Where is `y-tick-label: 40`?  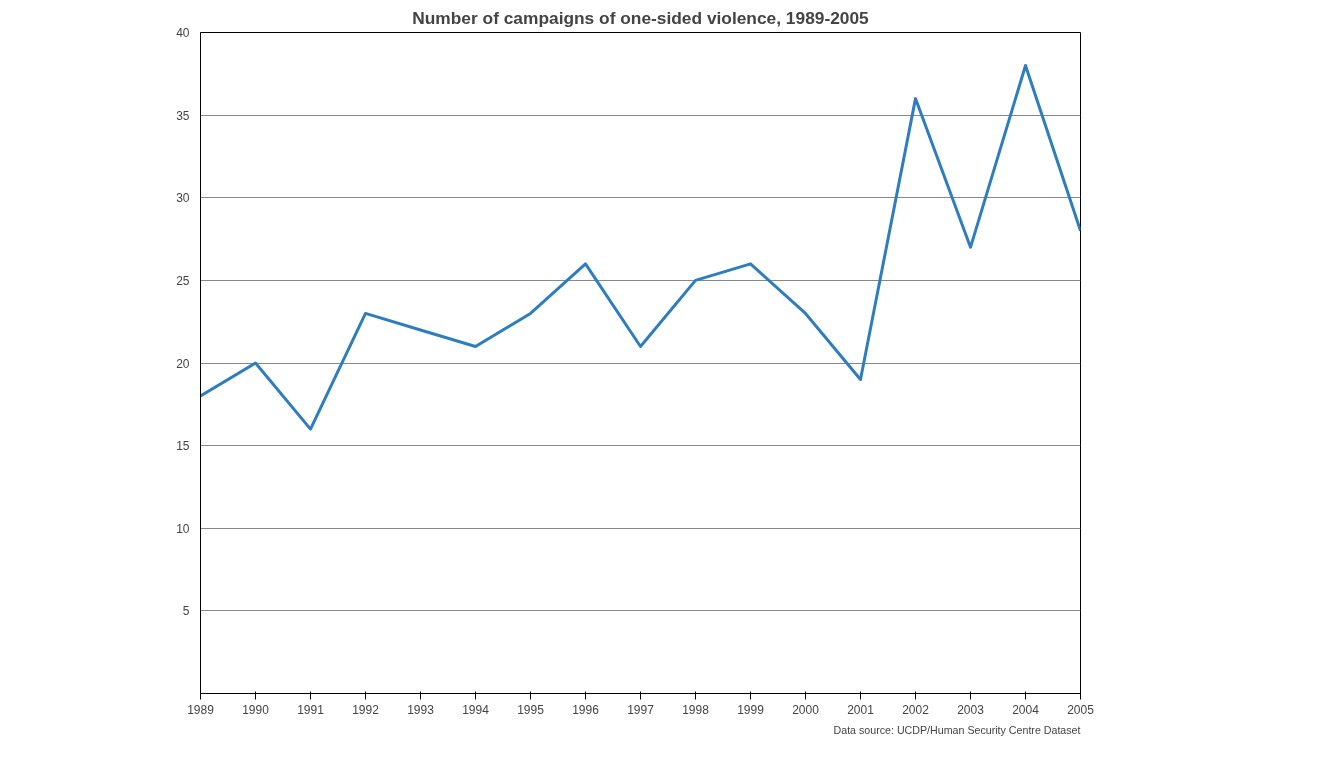
y-tick-label: 40 is located at coordinates (183, 33).